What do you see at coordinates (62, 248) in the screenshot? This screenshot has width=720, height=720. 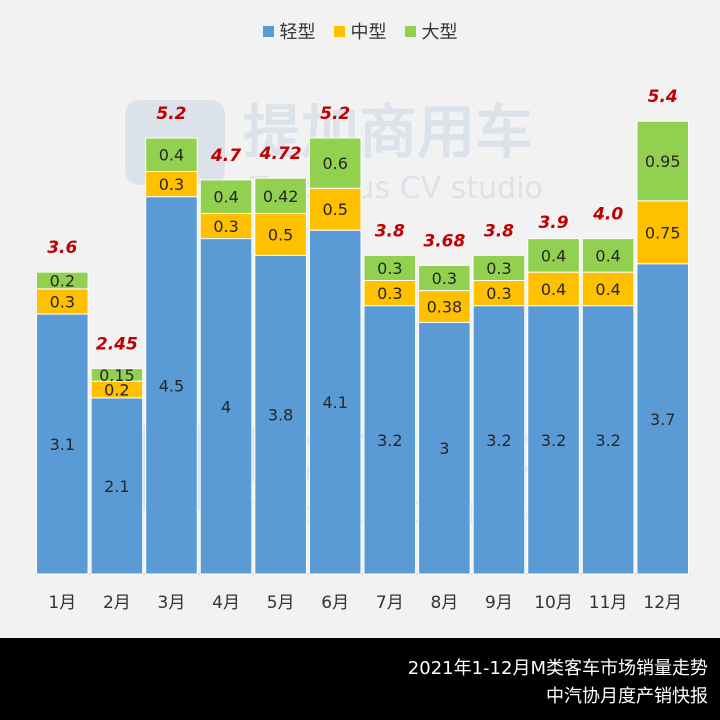 I see `bar-total-label: 3.6` at bounding box center [62, 248].